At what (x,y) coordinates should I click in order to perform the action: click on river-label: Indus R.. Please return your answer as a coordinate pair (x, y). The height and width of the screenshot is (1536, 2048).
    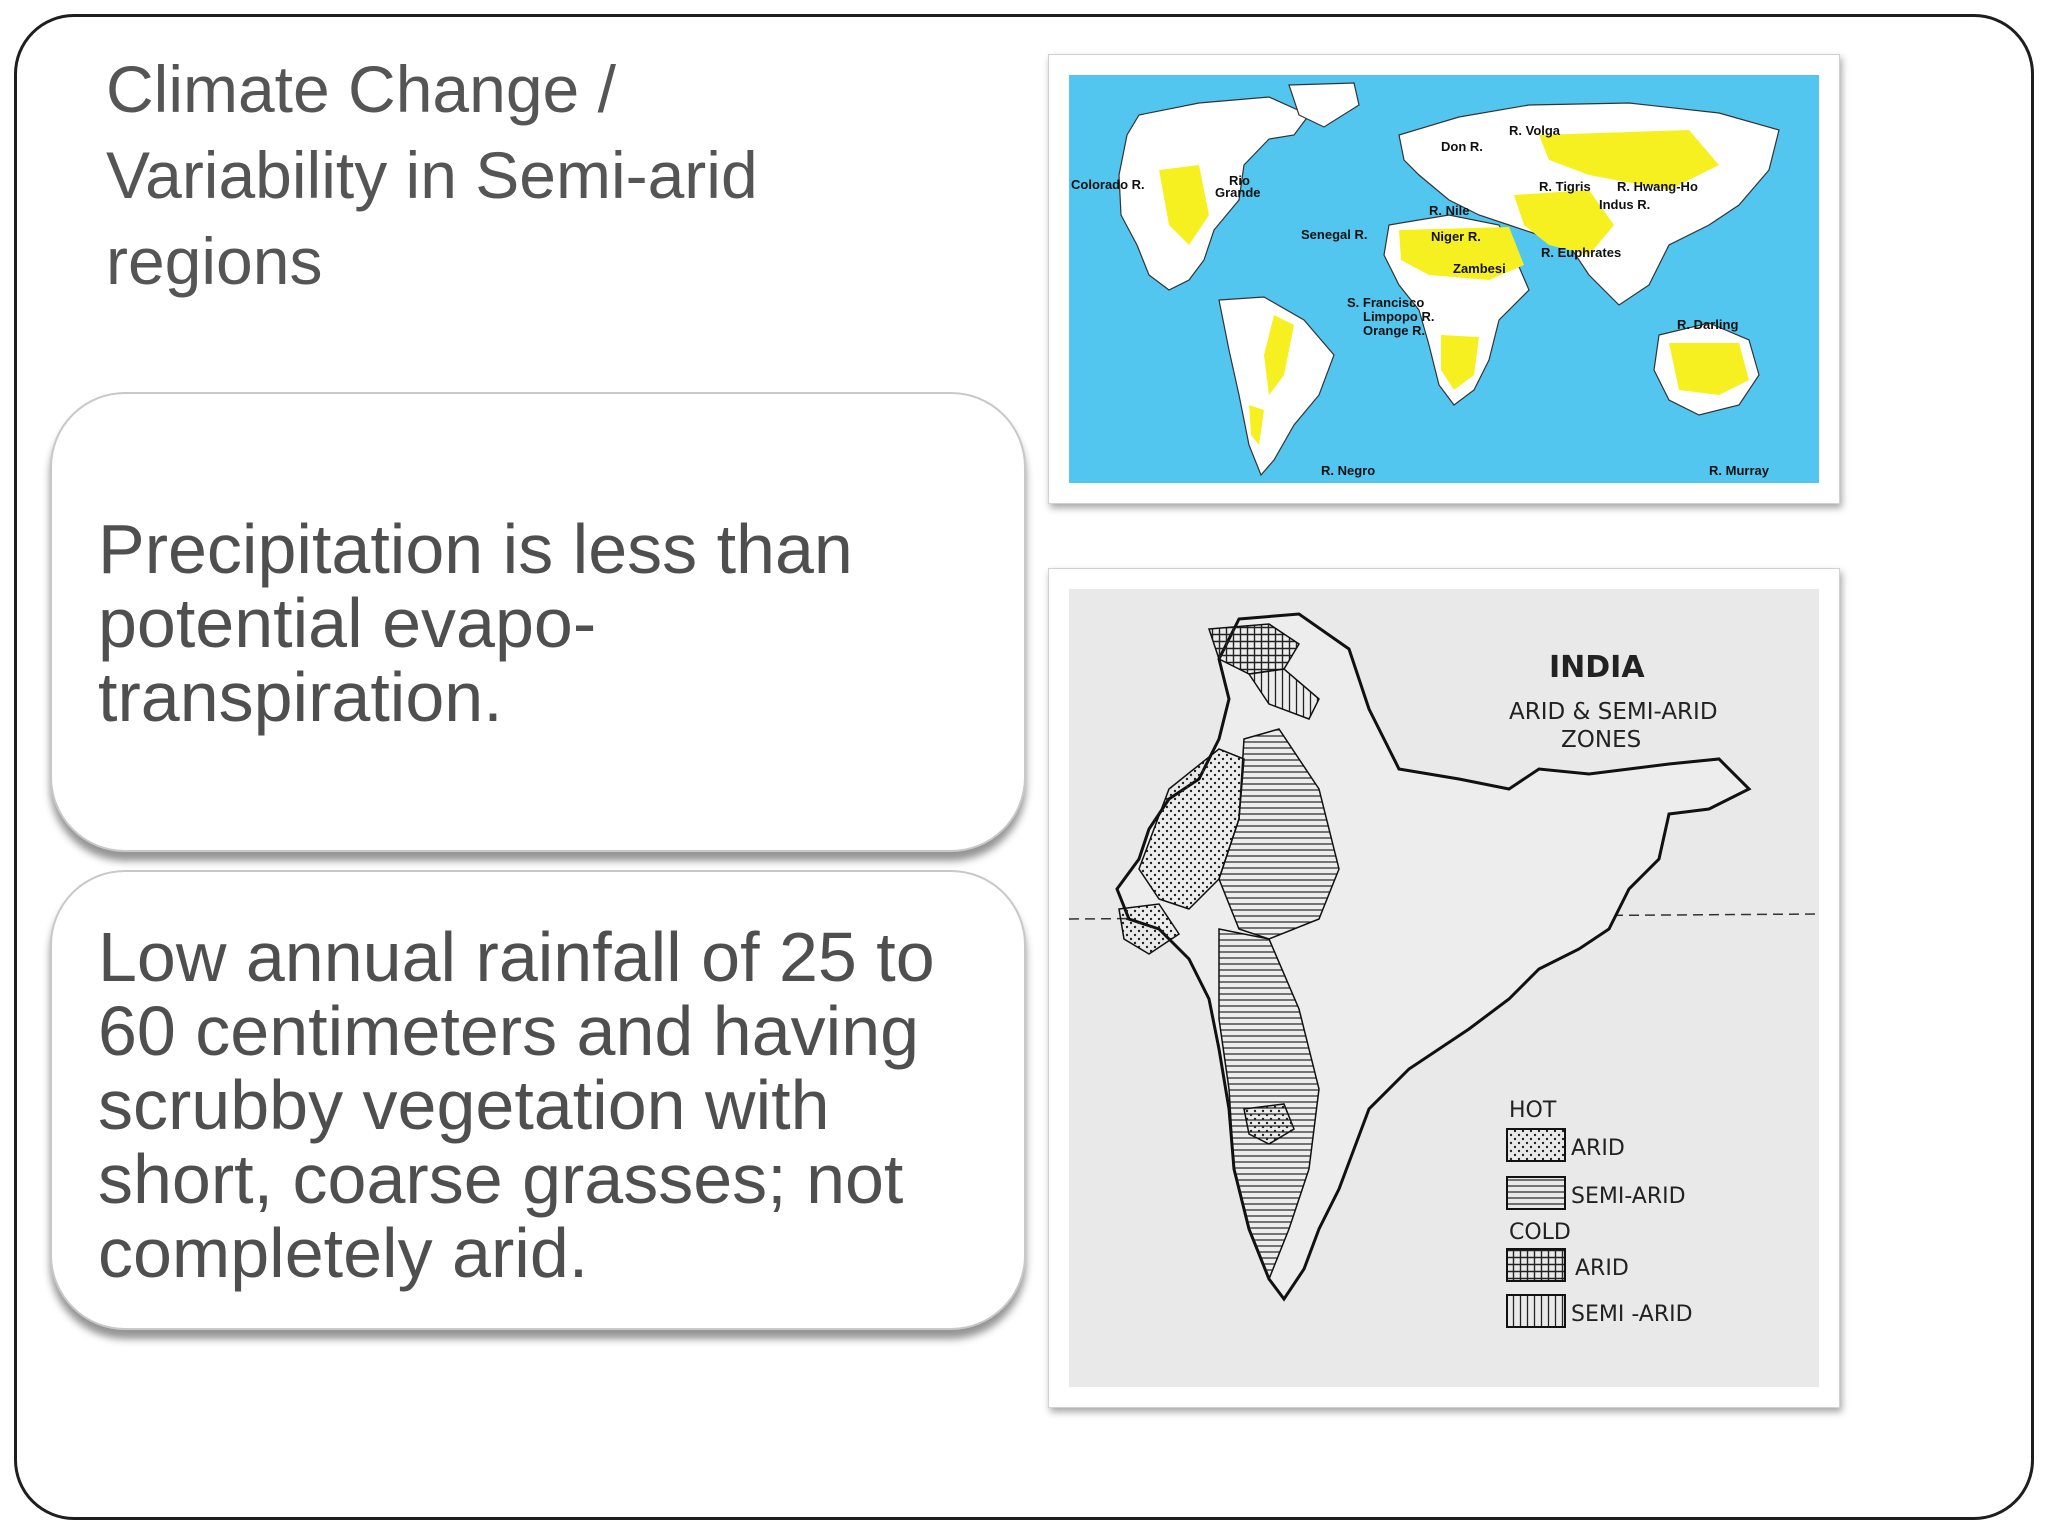
    Looking at the image, I should click on (1624, 204).